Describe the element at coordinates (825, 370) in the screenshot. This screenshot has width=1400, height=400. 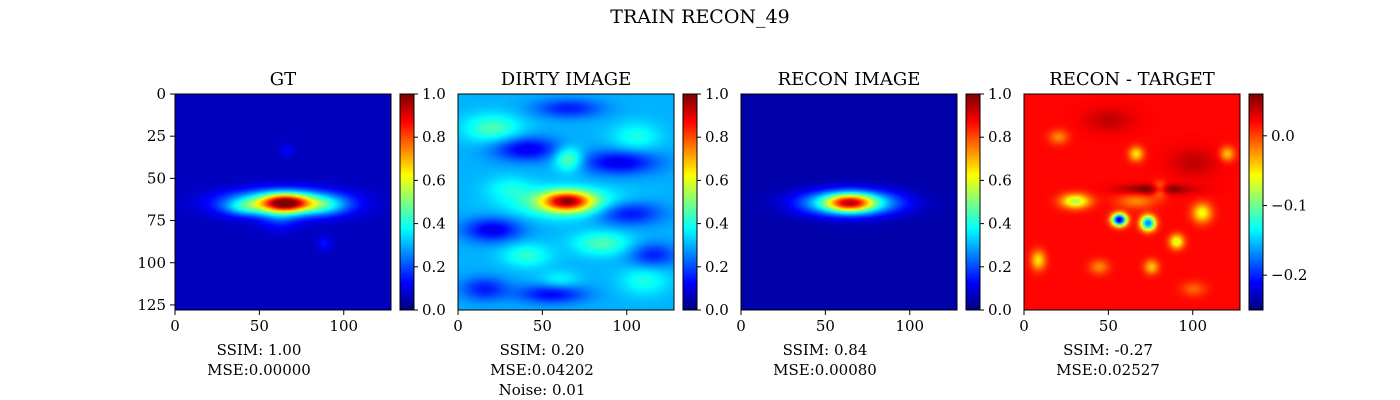
I see `mse-label: MSE:0.00080` at that location.